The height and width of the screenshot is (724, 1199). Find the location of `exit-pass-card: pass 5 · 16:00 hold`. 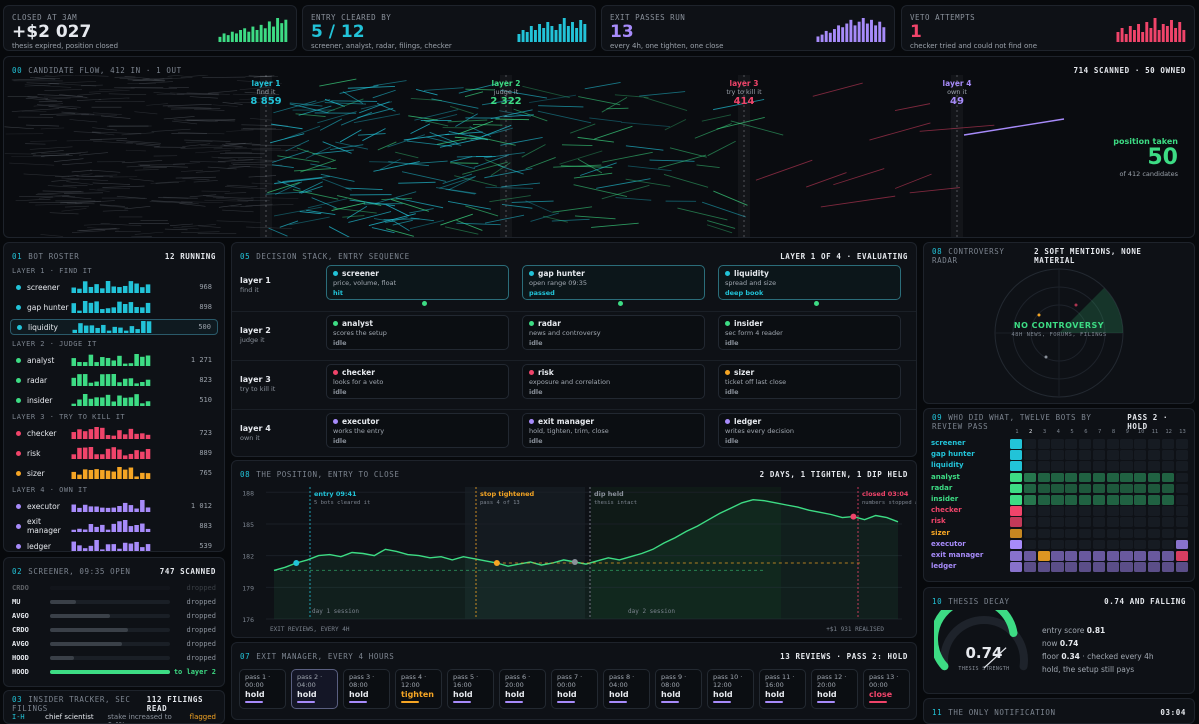

exit-pass-card: pass 5 · 16:00 hold is located at coordinates (470, 689).